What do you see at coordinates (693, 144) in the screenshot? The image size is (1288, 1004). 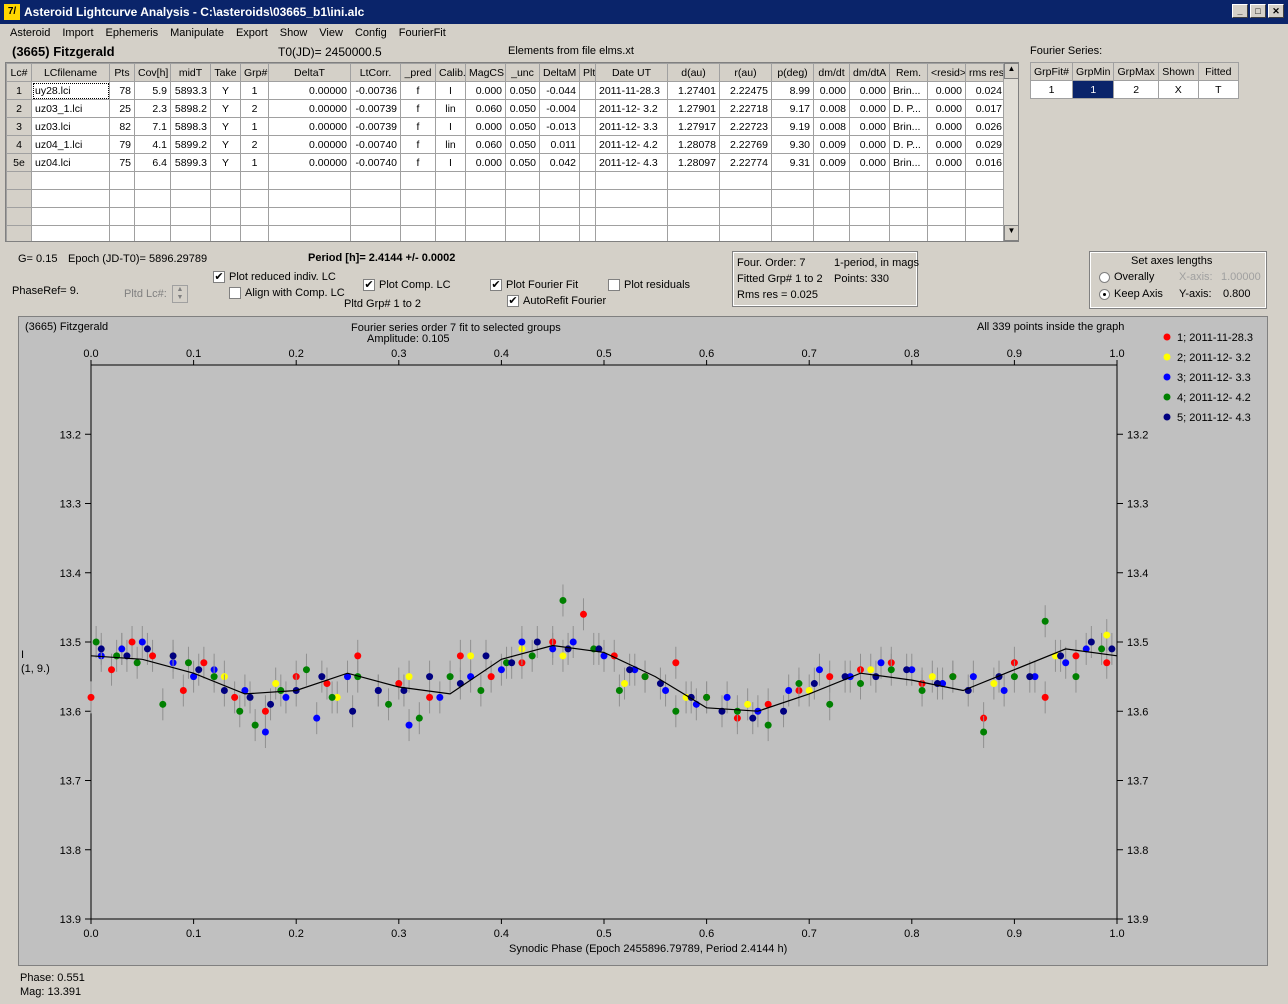 I see `table-cell: 1.28078` at bounding box center [693, 144].